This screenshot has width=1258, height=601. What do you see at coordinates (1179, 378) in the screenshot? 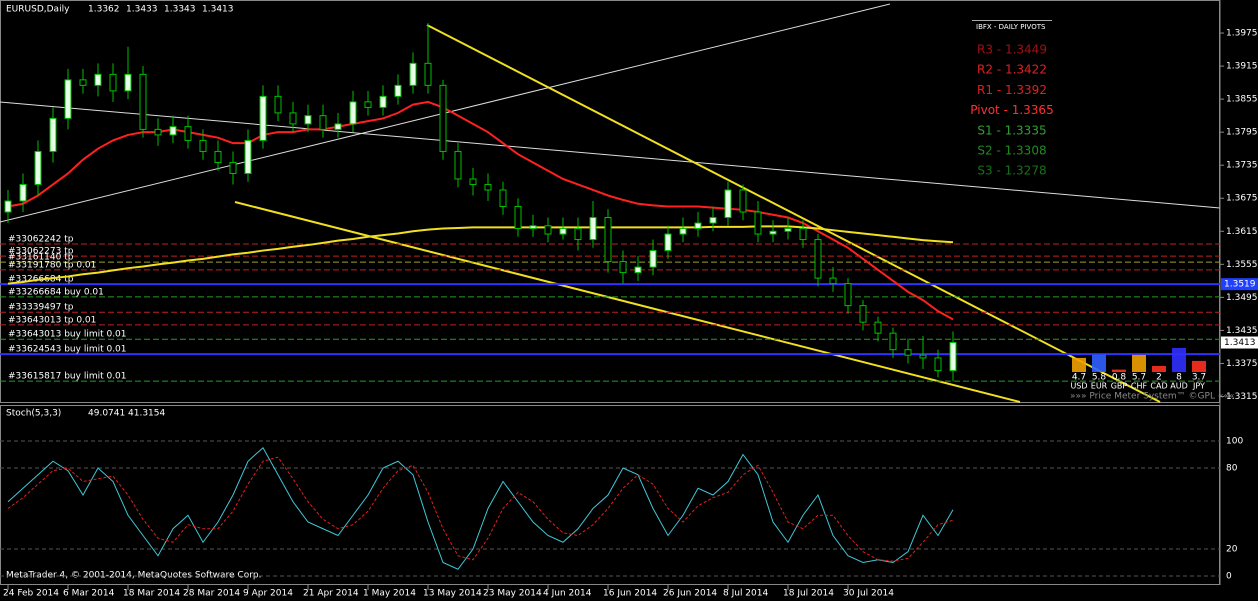
I see `meter-value: 8` at bounding box center [1179, 378].